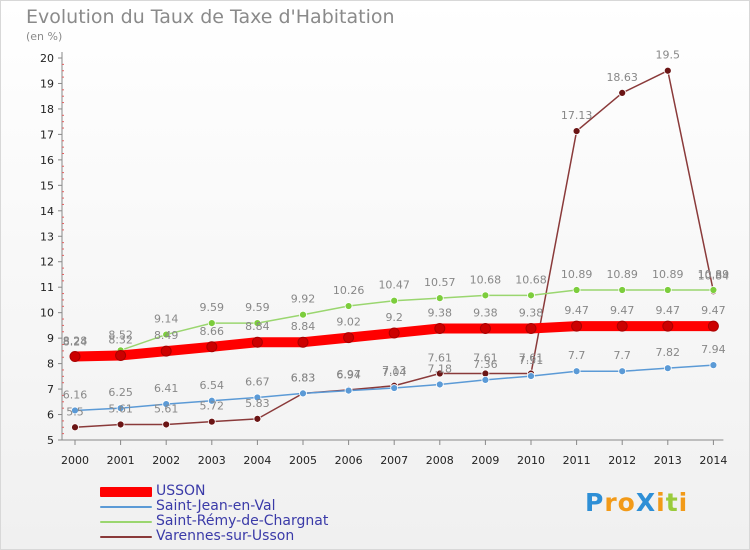  I want to click on x-tick-label: 2012, so click(622, 460).